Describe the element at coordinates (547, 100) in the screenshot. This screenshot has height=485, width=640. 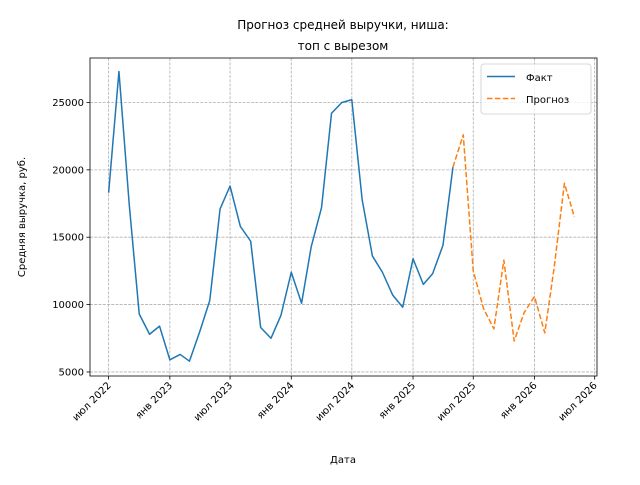
I see `legend-label-forecast: Прогноз` at that location.